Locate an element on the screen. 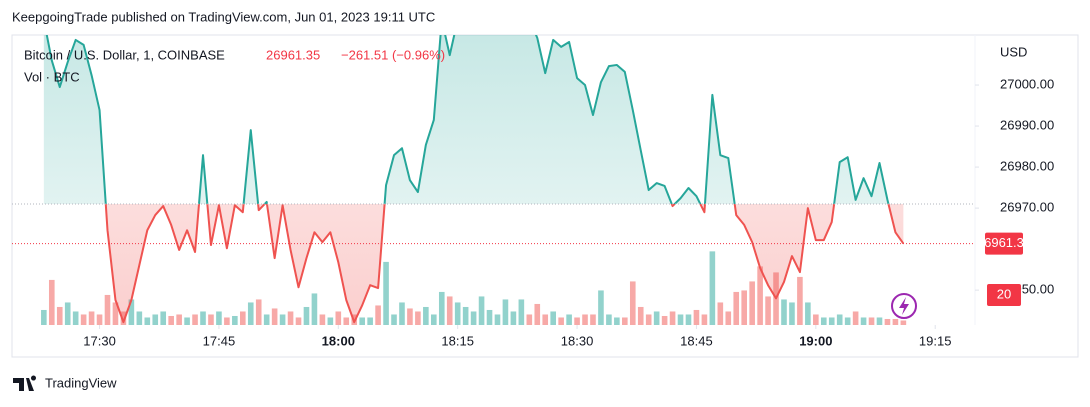 The height and width of the screenshot is (407, 1090). symbol: Bitcoin / U.S. Dollar, 1, COINBASE is located at coordinates (124, 54).